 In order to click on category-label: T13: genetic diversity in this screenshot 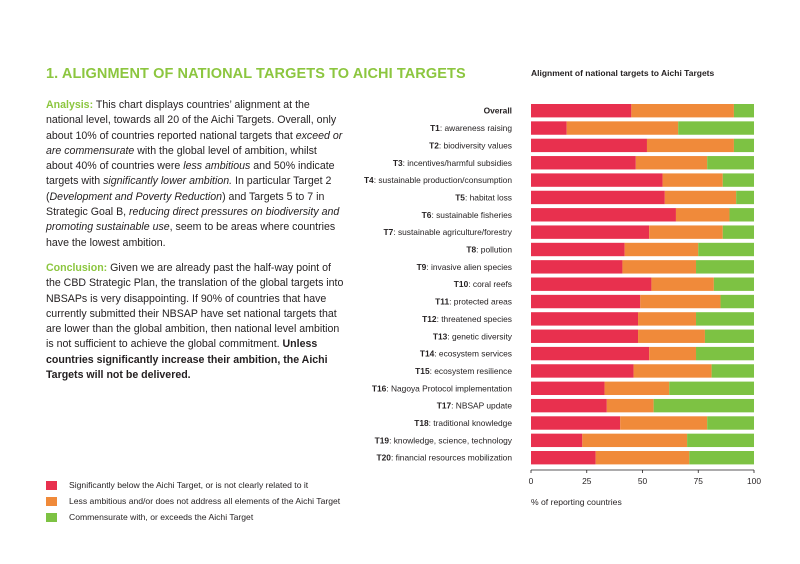, I will do `click(473, 336)`.